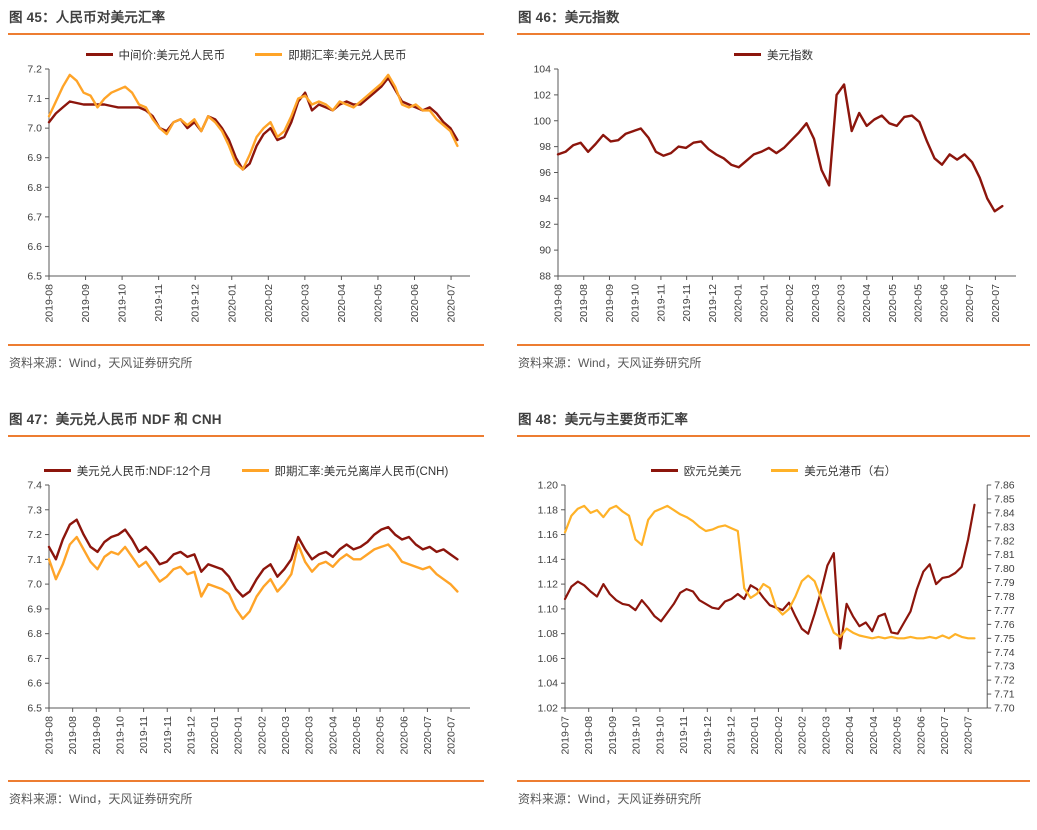 The height and width of the screenshot is (830, 1037). What do you see at coordinates (34, 510) in the screenshot?
I see `svg-text: 7.3` at bounding box center [34, 510].